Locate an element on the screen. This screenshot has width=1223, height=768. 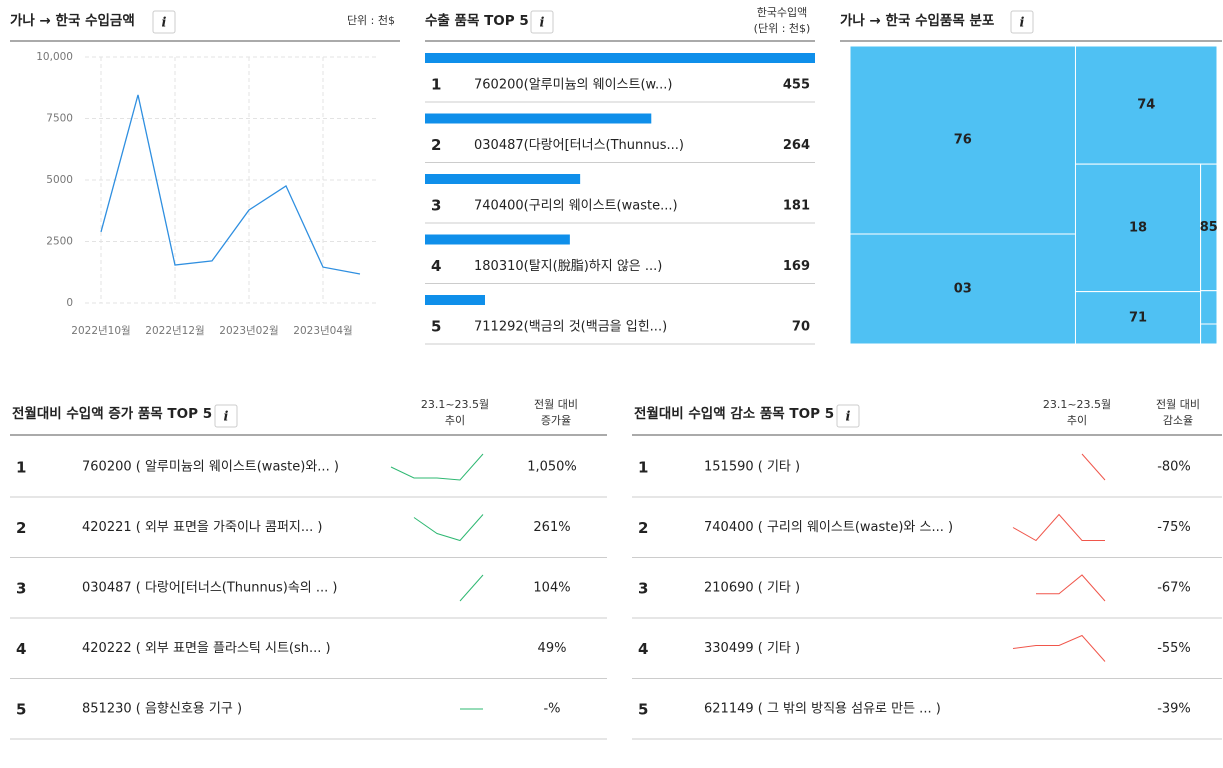
value-label: 264 is located at coordinates (796, 145).